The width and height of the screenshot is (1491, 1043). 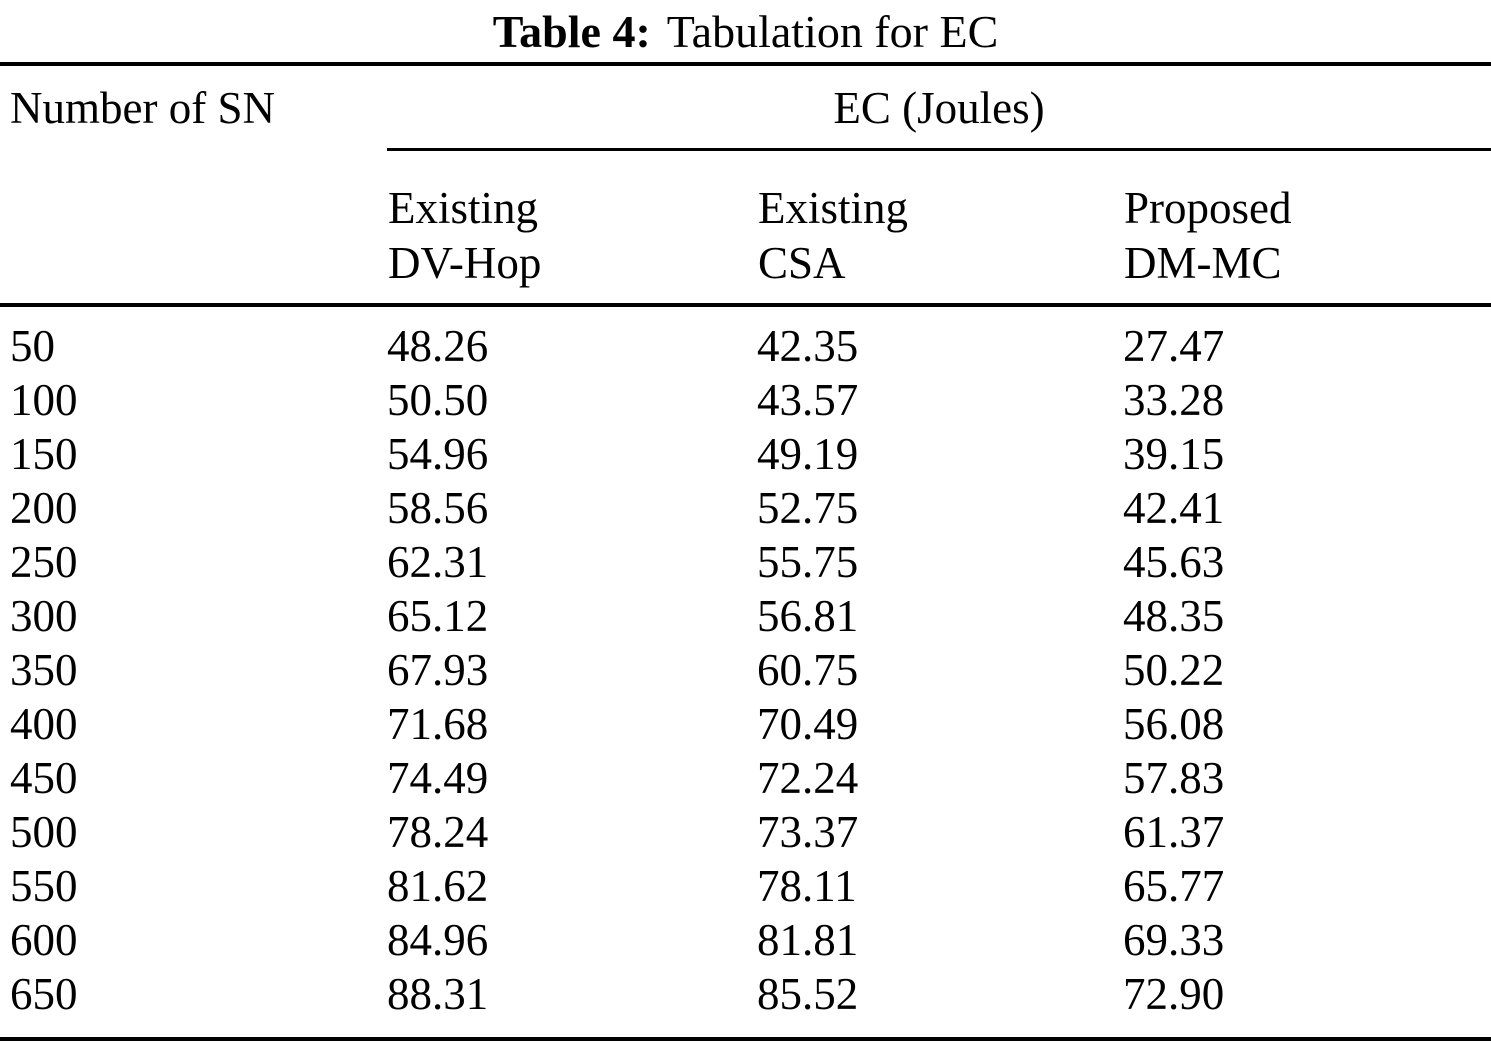 I want to click on value-cell: 61.37, so click(x=1174, y=832).